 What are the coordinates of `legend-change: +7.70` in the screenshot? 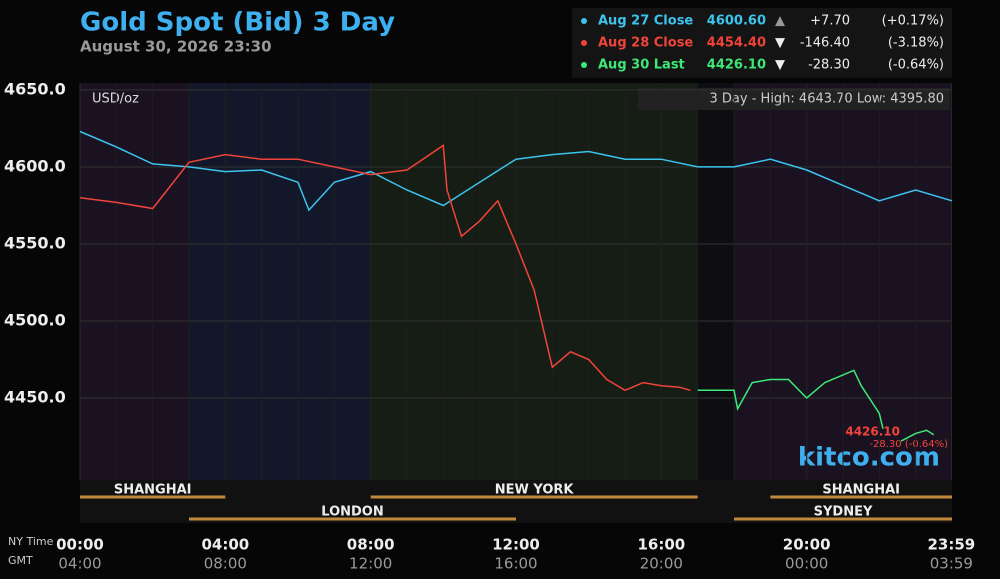 It's located at (830, 21).